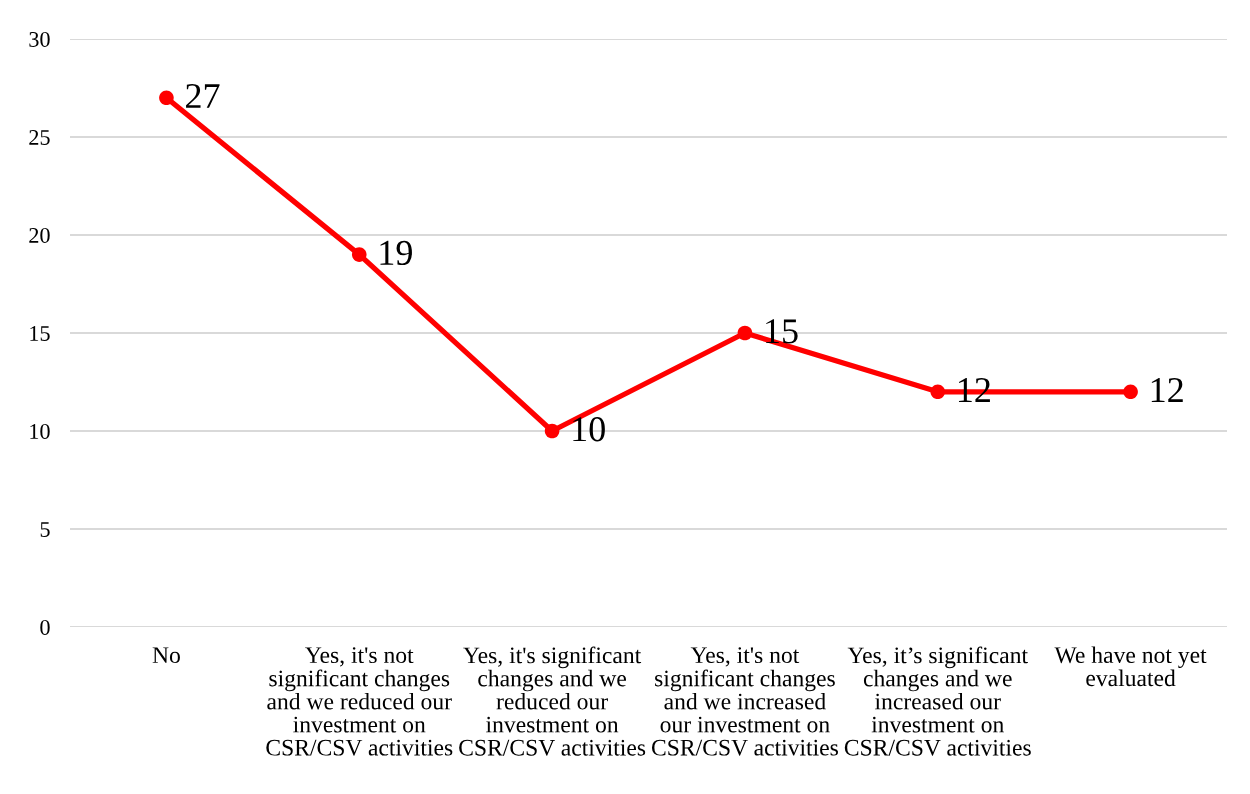 Image resolution: width=1250 pixels, height=794 pixels. Describe the element at coordinates (396, 253) in the screenshot. I see `data-label: 19` at that location.